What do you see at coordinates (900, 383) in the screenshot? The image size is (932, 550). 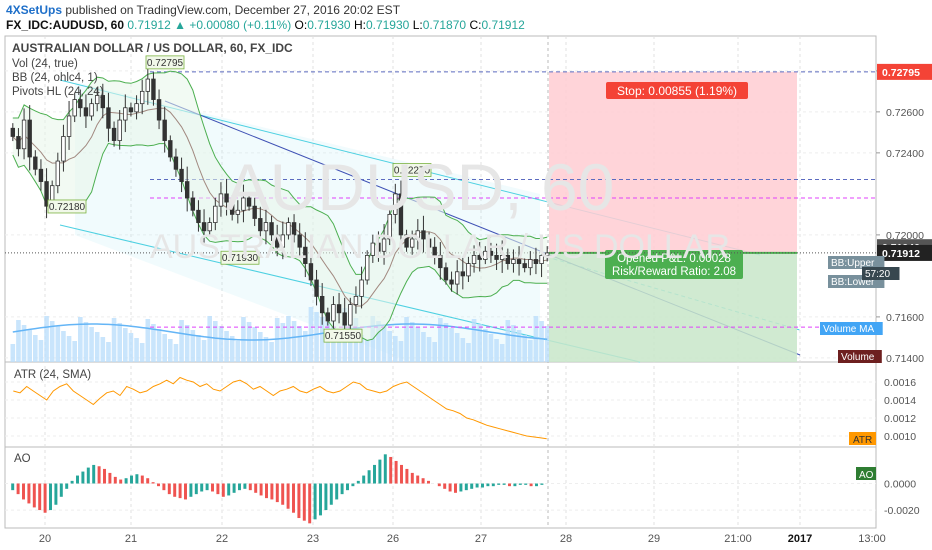 I see `atr-tick-label: 0.0016` at bounding box center [900, 383].